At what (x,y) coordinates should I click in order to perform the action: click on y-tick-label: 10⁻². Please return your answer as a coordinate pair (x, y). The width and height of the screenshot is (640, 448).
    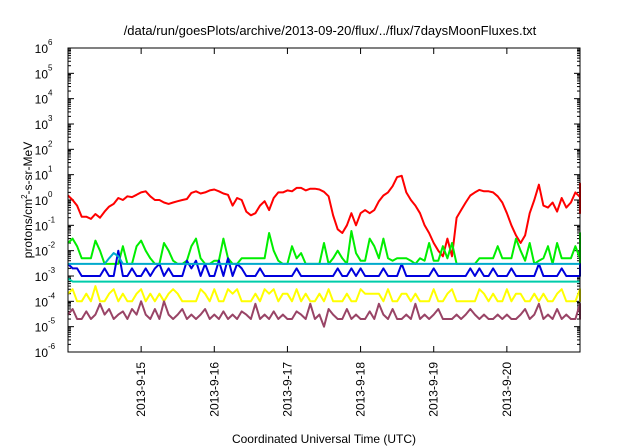
    Looking at the image, I should click on (45, 250).